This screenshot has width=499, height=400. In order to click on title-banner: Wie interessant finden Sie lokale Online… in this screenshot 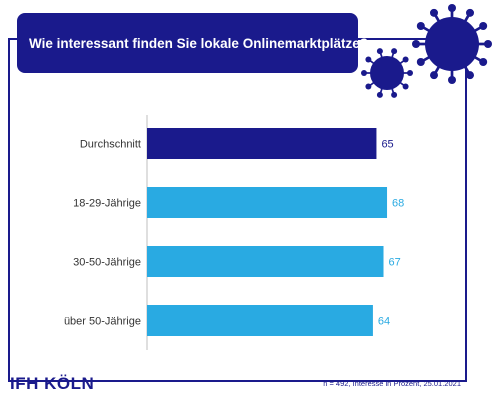, I will do `click(192, 43)`.